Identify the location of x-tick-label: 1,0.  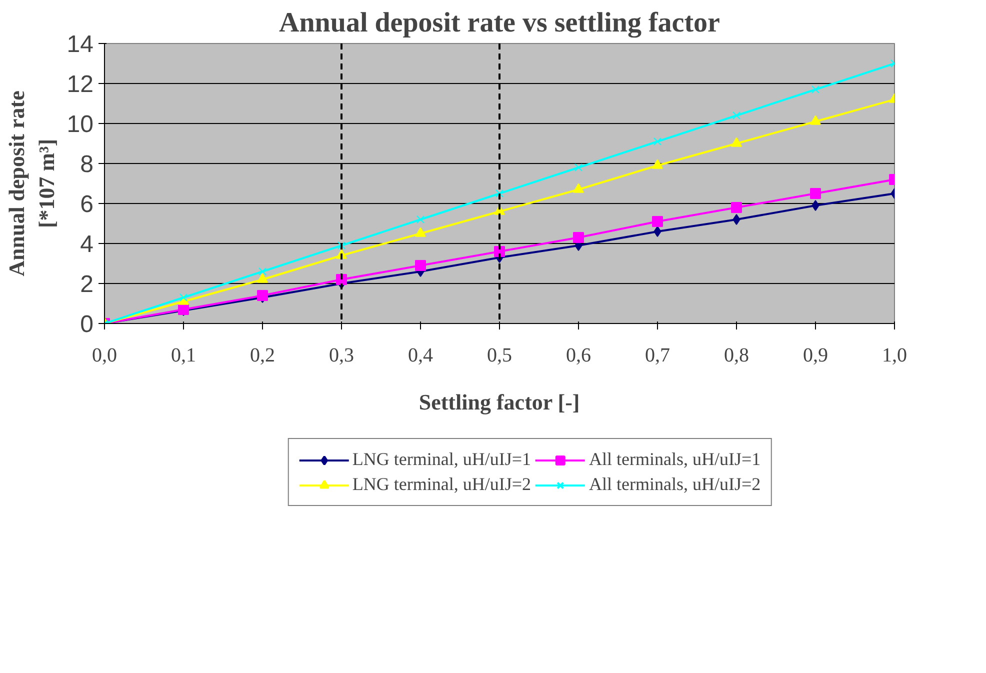
(894, 355).